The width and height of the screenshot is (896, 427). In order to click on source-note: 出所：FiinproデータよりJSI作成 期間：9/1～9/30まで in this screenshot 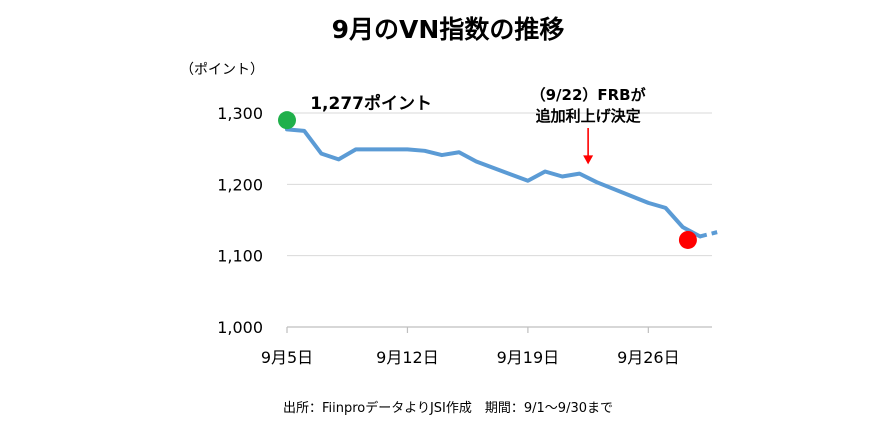, I will do `click(448, 408)`.